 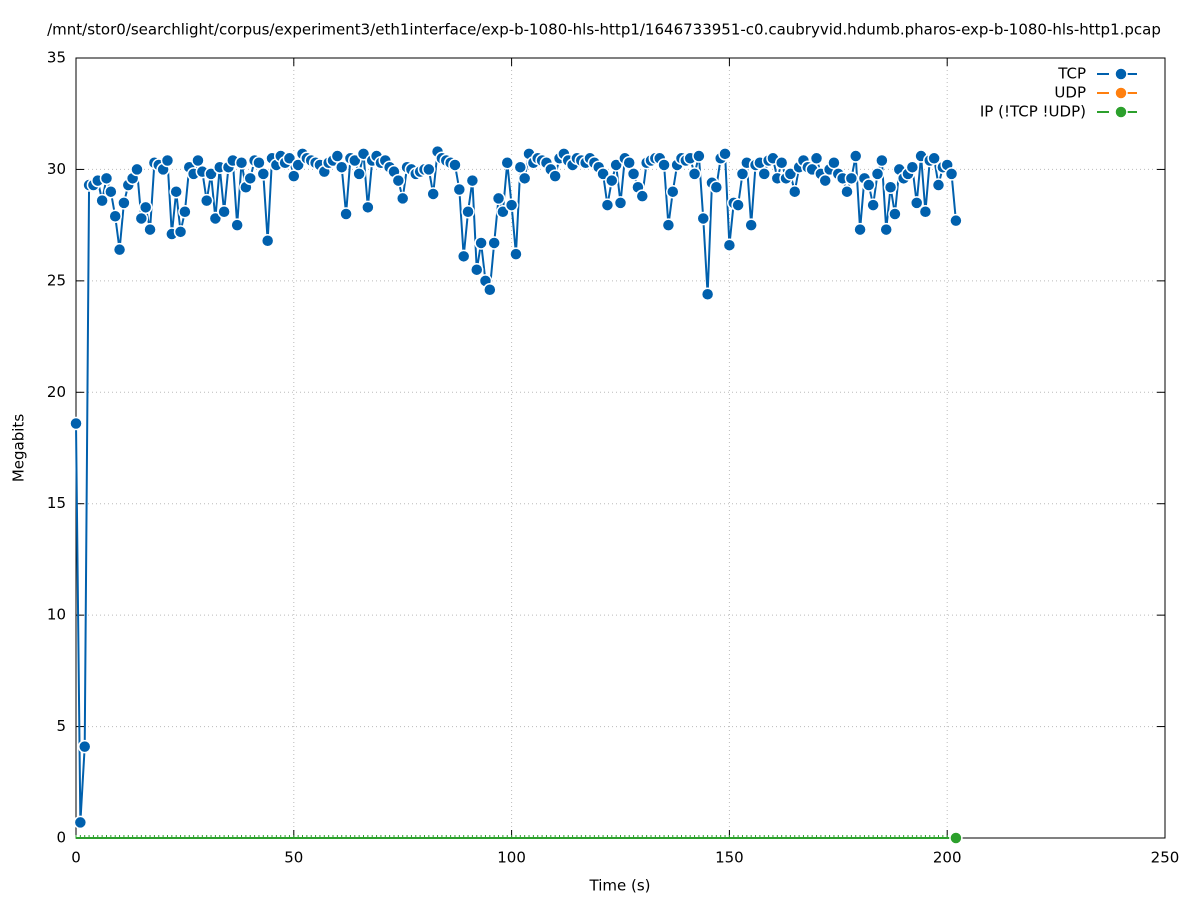 What do you see at coordinates (61, 838) in the screenshot?
I see `y-tick-label: 0` at bounding box center [61, 838].